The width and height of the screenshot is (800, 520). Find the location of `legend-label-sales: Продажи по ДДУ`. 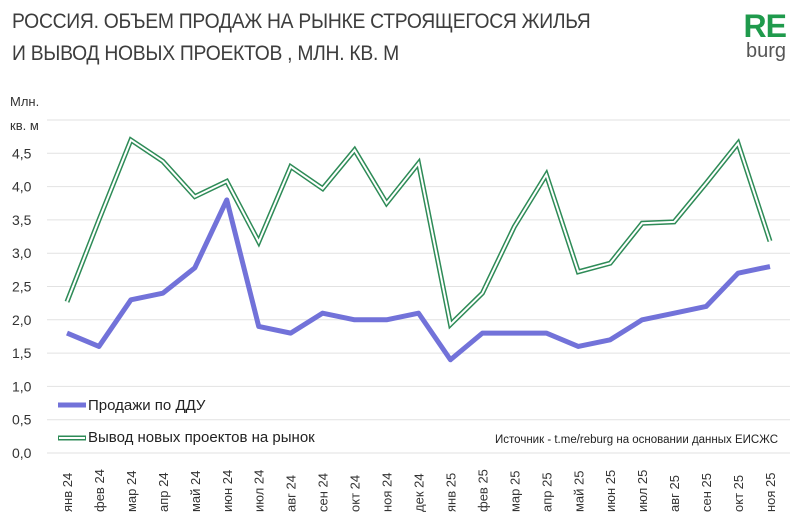

legend-label-sales: Продажи по ДДУ is located at coordinates (147, 405).